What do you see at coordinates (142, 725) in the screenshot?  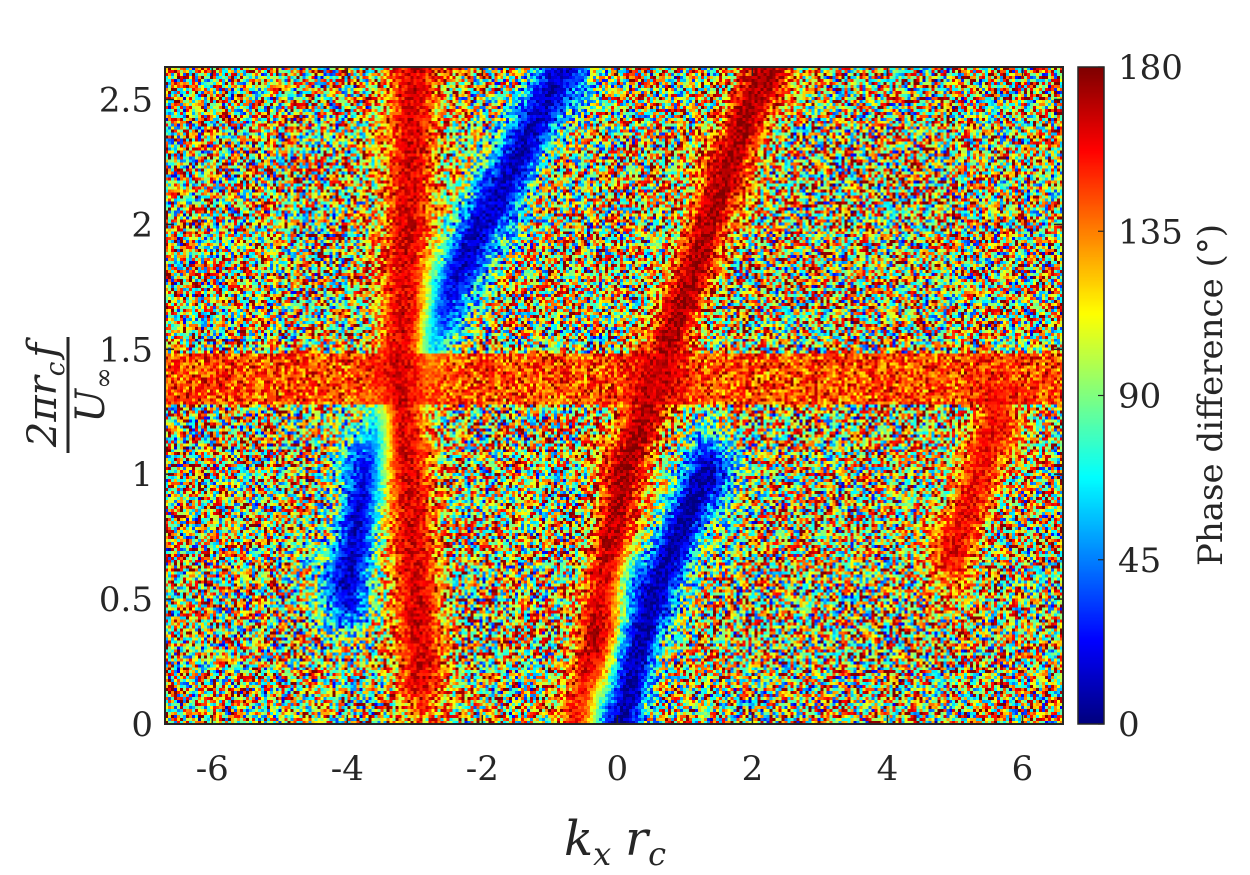 I see `y-tick-label: 0` at bounding box center [142, 725].